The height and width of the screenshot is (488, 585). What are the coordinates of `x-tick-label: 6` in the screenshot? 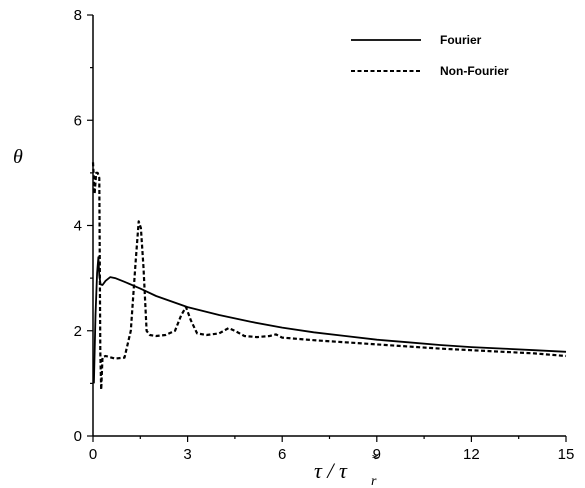 It's located at (282, 454).